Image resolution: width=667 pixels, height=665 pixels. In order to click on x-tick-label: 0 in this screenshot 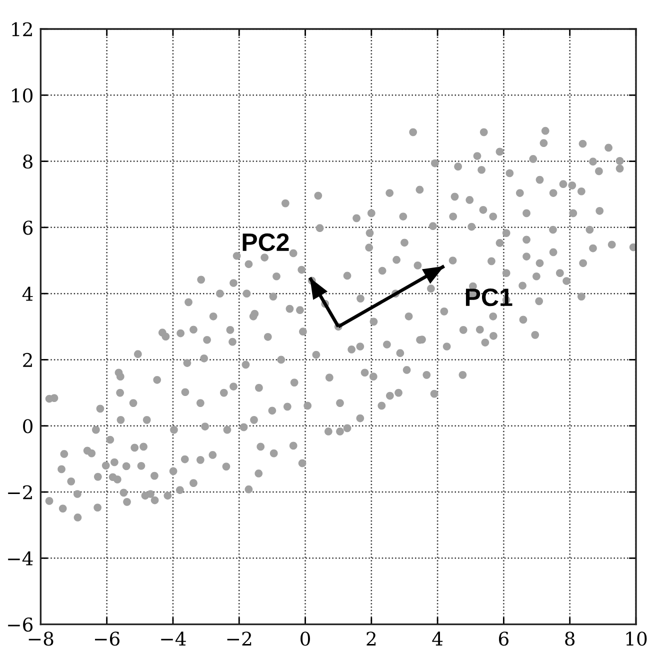, I will do `click(305, 639)`.